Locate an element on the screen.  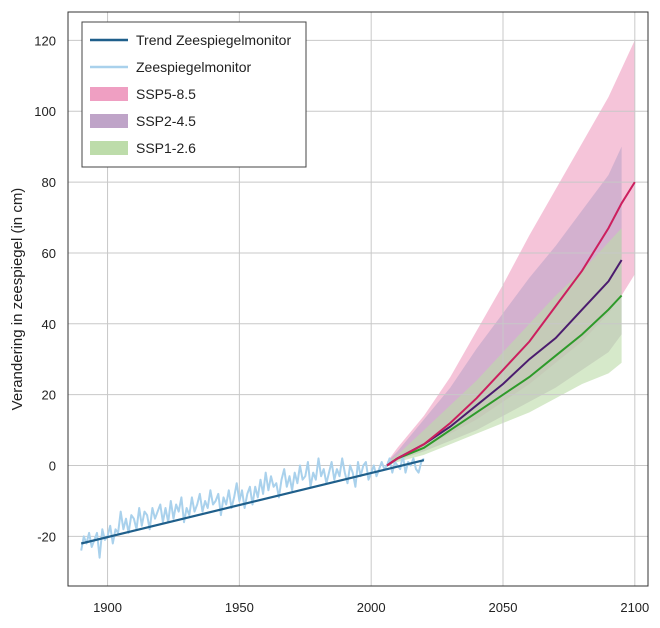
x-tick-1950: 1950 is located at coordinates (239, 607).